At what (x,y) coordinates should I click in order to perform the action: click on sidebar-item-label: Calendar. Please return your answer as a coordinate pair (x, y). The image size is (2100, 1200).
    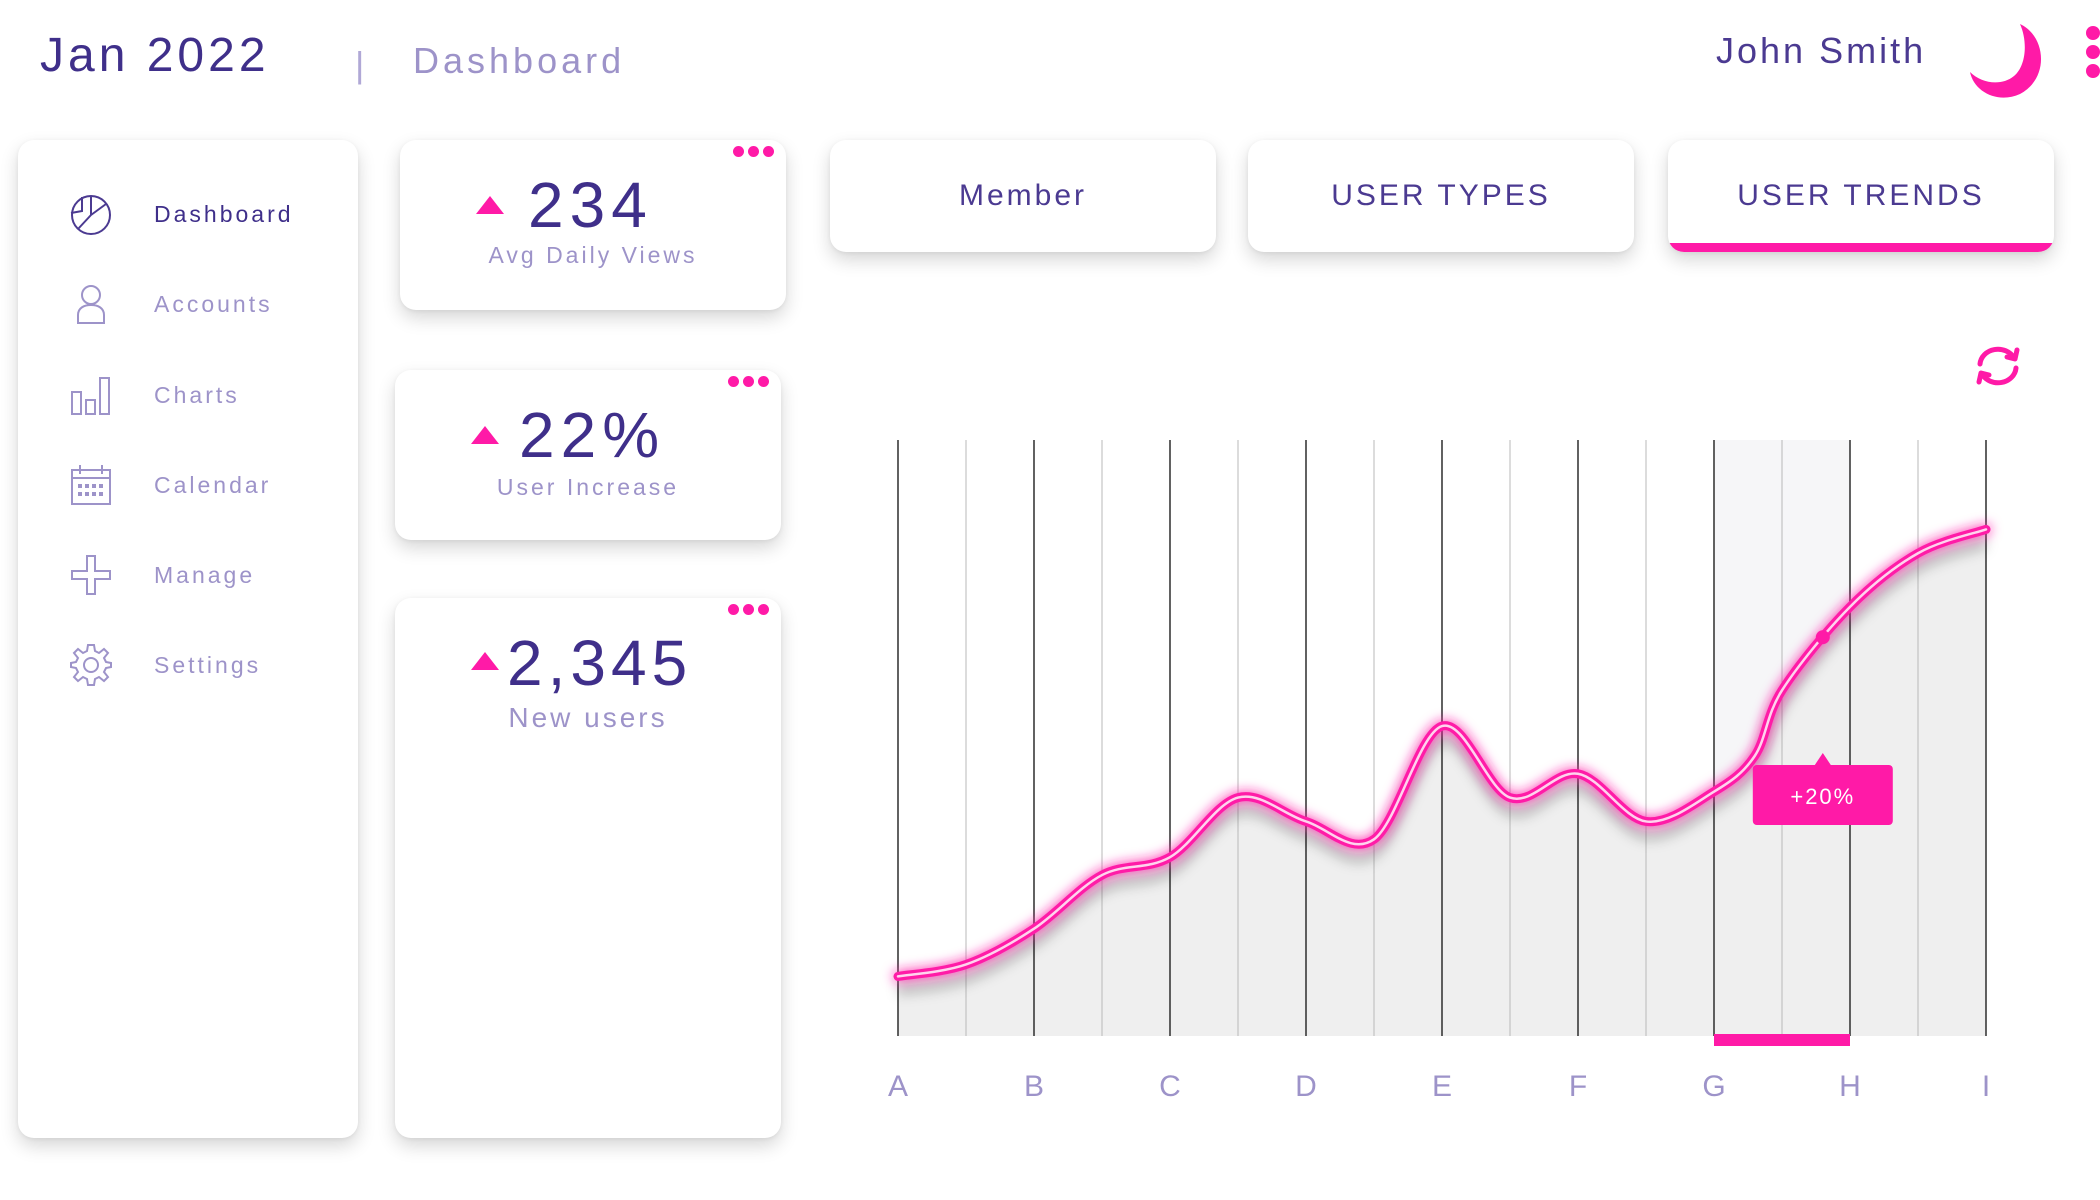
    Looking at the image, I should click on (213, 484).